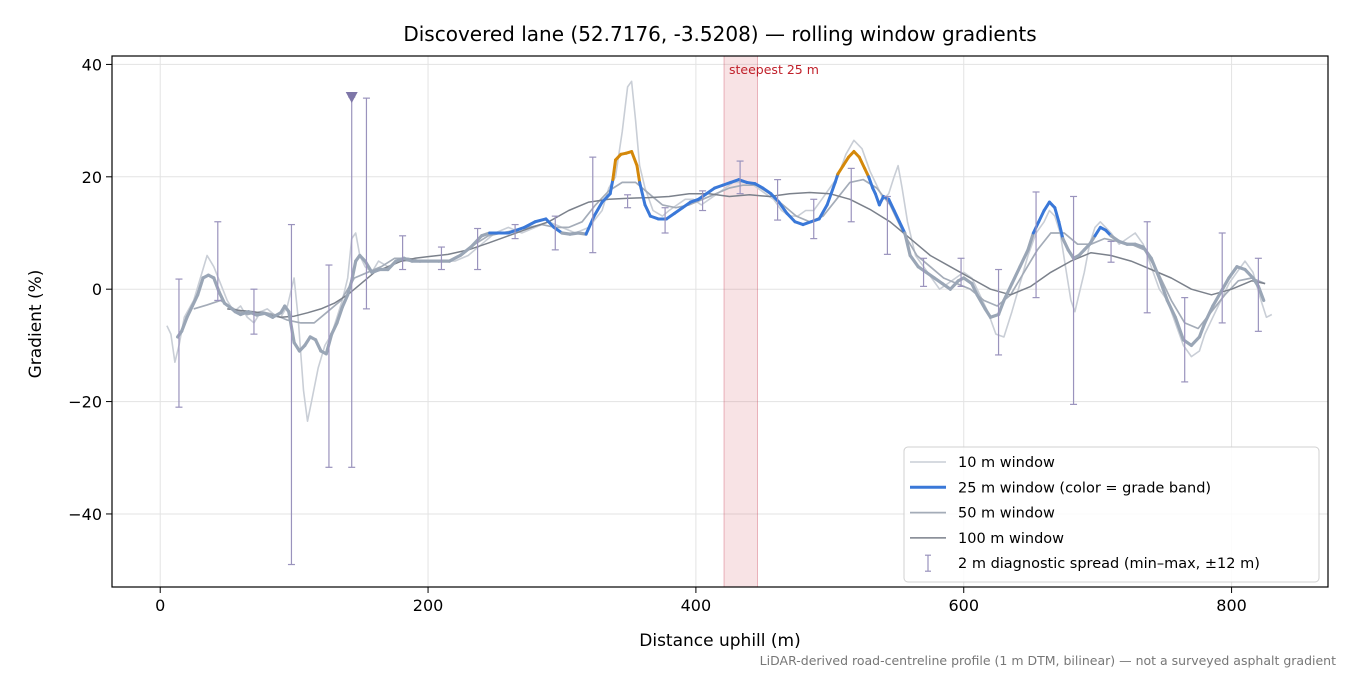 This screenshot has height=675, width=1350. What do you see at coordinates (1084, 488) in the screenshot?
I see `legend-25m-label: 25 m window (color = grade band)` at bounding box center [1084, 488].